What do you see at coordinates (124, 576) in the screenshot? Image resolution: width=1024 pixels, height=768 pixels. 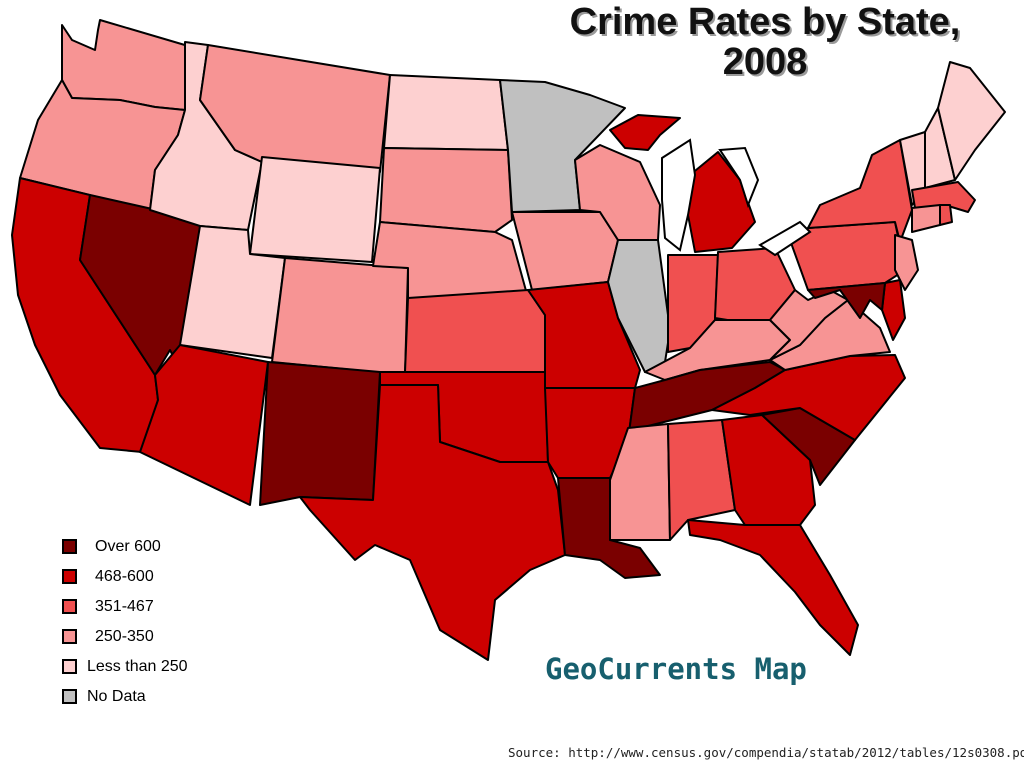 I see `legend-label: 468-600` at bounding box center [124, 576].